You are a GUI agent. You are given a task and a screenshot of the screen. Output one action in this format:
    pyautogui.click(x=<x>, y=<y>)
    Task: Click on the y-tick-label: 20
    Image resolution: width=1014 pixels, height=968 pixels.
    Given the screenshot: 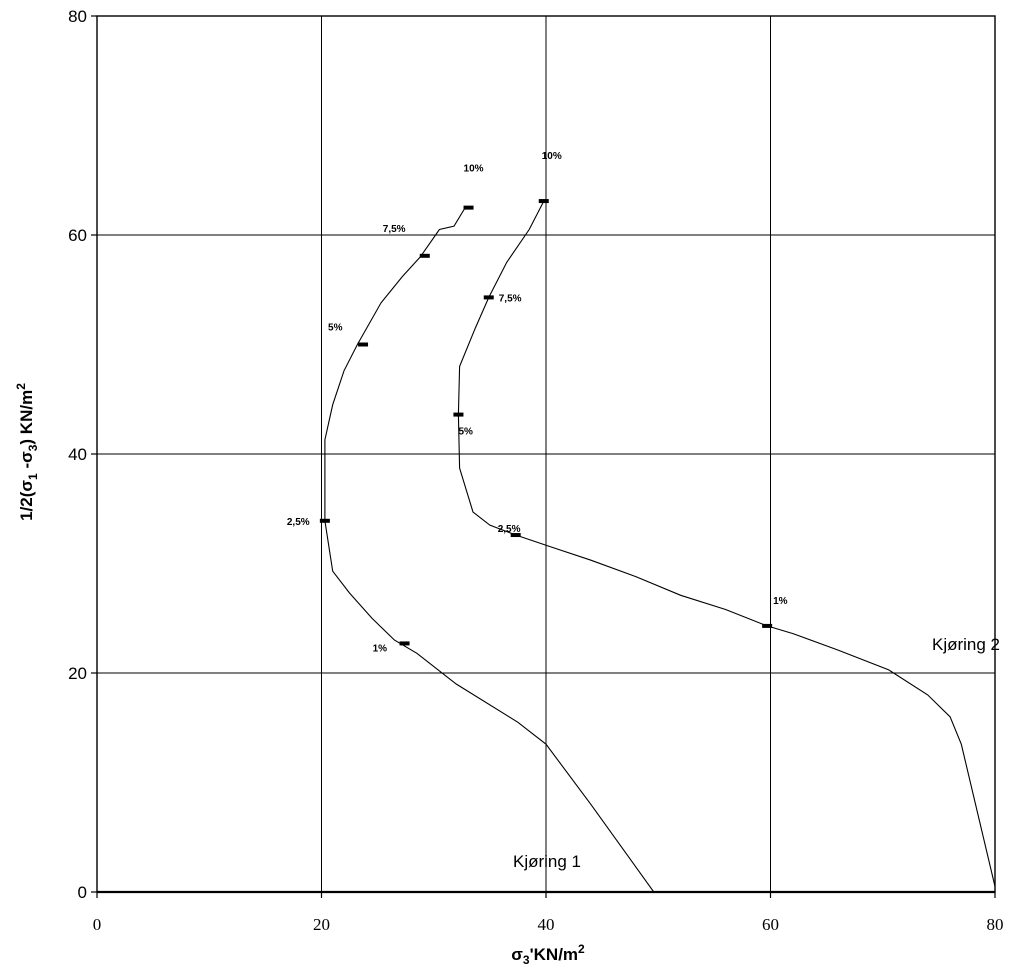 What is the action you would take?
    pyautogui.click(x=77, y=673)
    